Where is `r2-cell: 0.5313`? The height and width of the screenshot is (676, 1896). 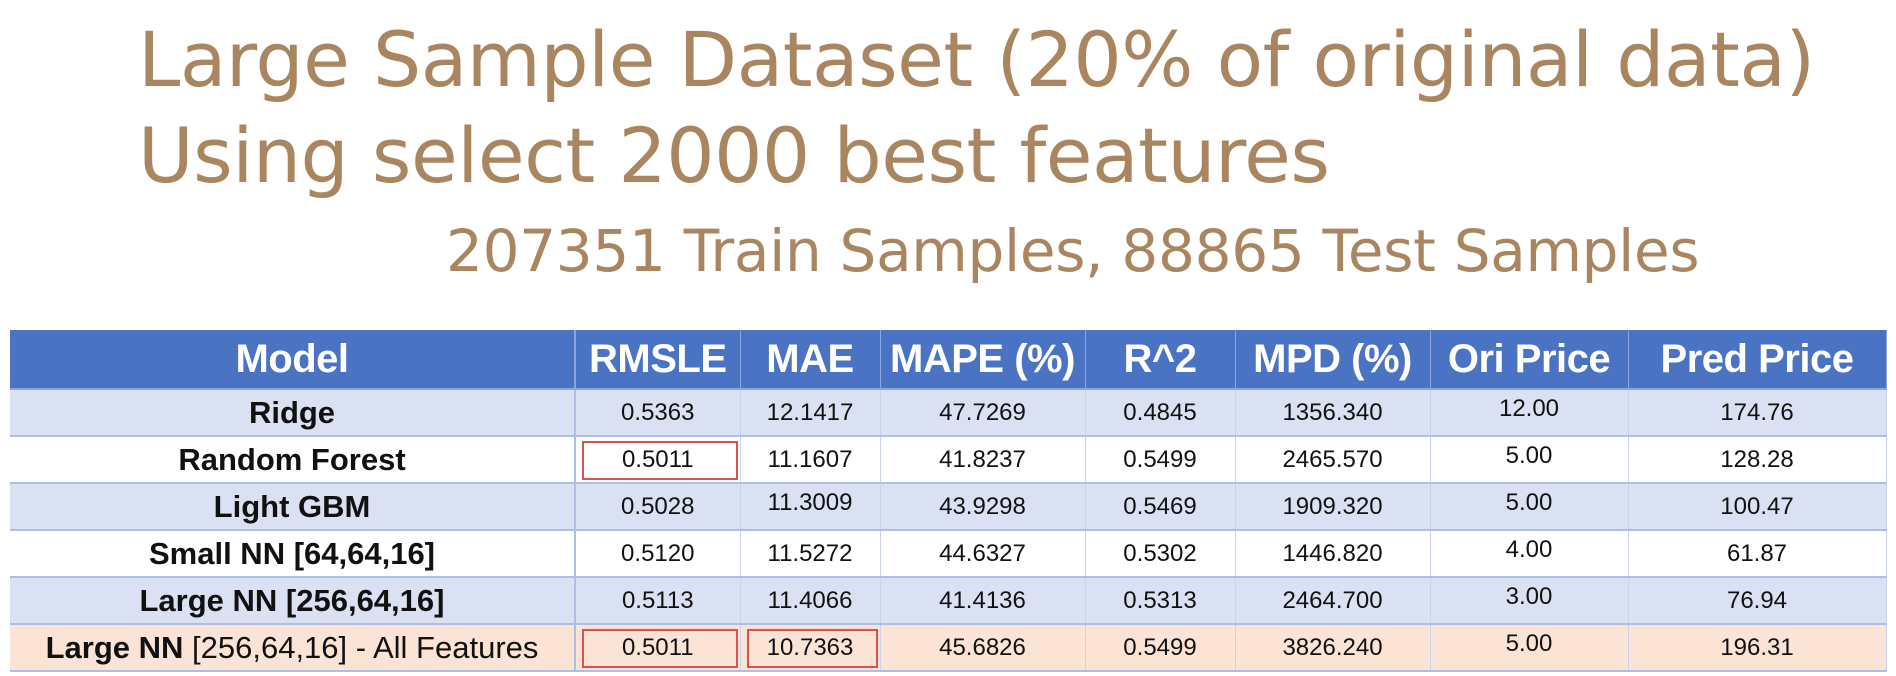 r2-cell: 0.5313 is located at coordinates (1160, 601).